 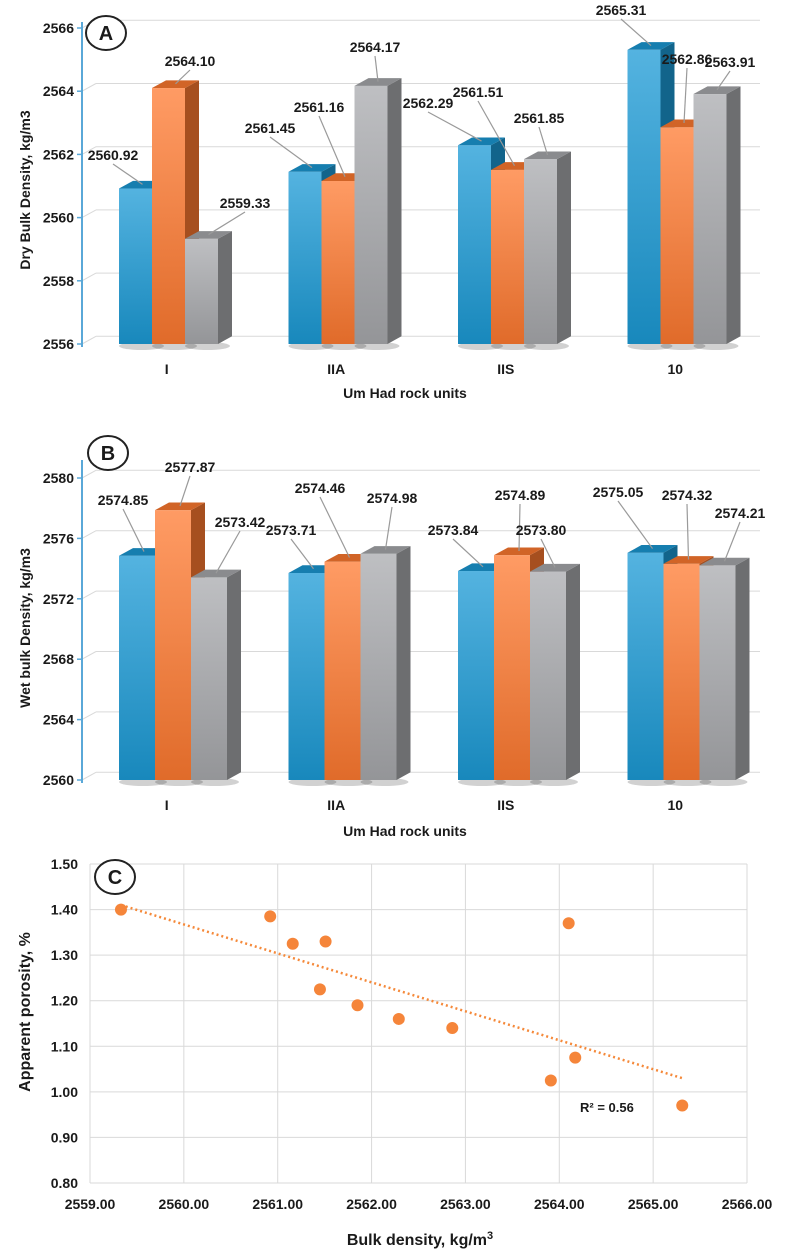 I want to click on r-squared-annotation: R² = 0.56, so click(x=607, y=1107).